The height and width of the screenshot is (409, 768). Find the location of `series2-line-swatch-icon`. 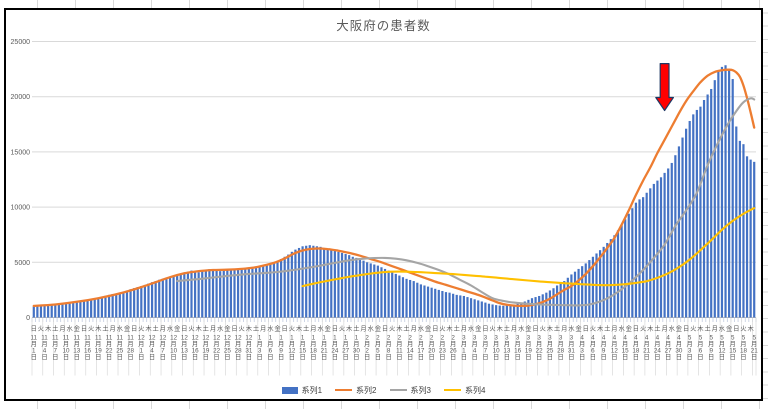

series2-line-swatch-icon is located at coordinates (344, 390).